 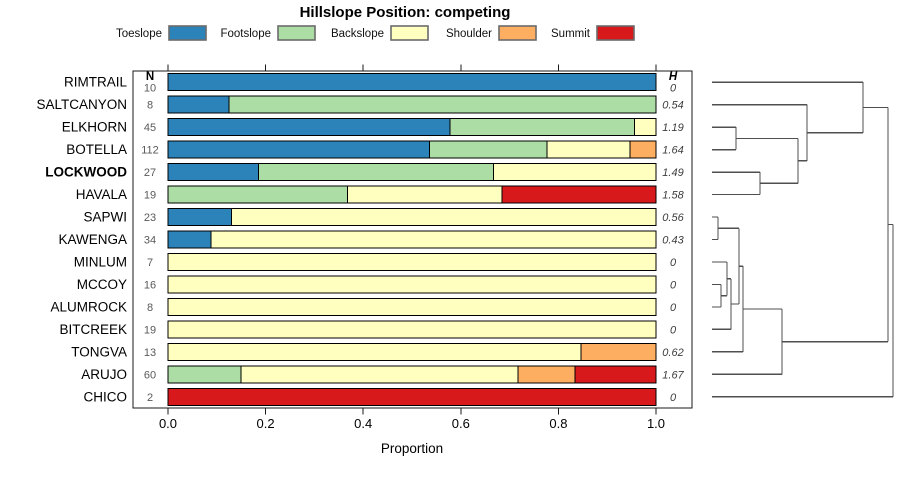 What do you see at coordinates (615, 33) in the screenshot?
I see `legend-swatch-summit` at bounding box center [615, 33].